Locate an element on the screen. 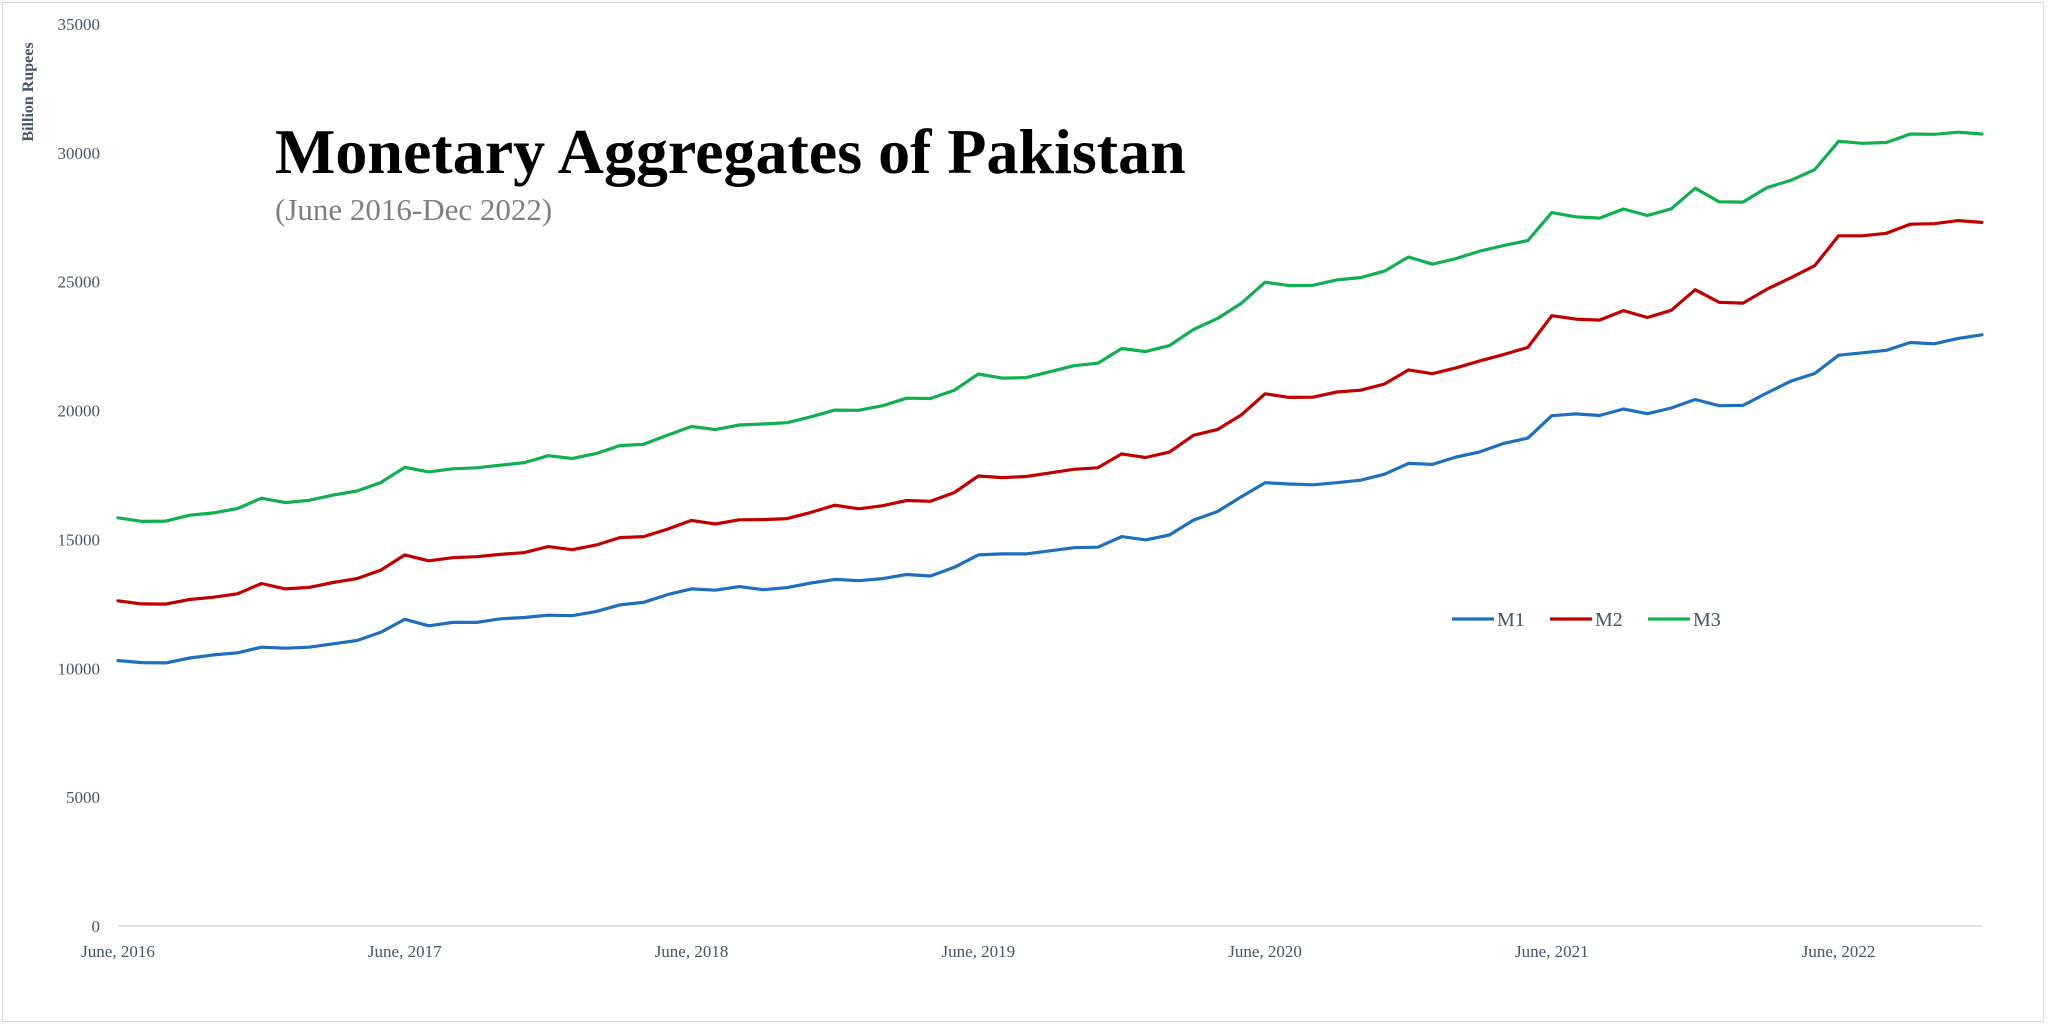 The image size is (2048, 1026). y-tick-label: 30000 is located at coordinates (79, 153).